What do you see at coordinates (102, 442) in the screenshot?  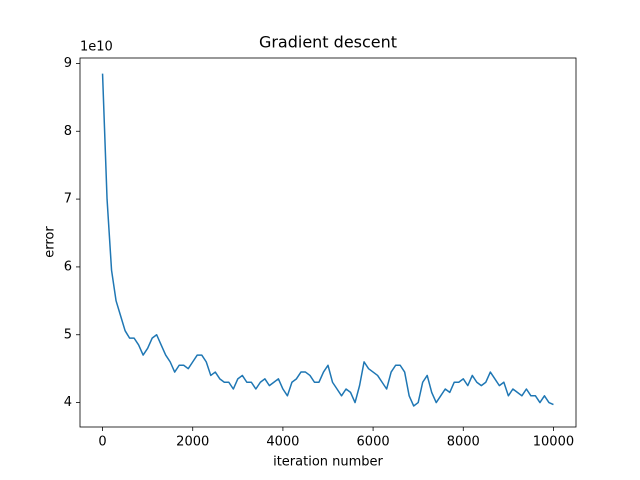 I see `x-tick-label: 0` at bounding box center [102, 442].